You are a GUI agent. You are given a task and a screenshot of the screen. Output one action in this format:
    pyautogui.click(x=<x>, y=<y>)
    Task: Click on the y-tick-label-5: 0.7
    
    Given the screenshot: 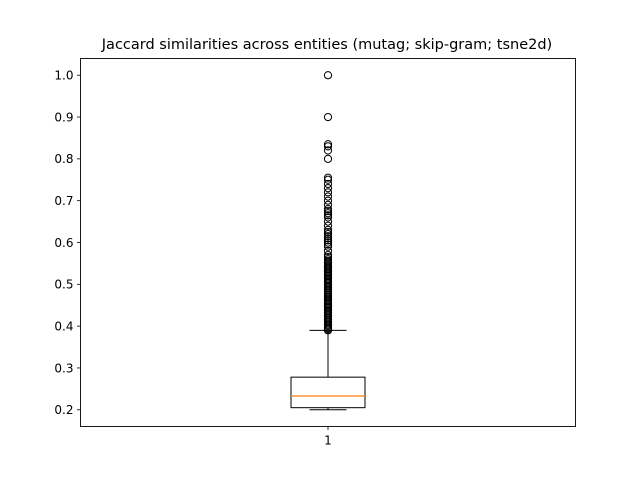 What is the action you would take?
    pyautogui.click(x=63, y=201)
    